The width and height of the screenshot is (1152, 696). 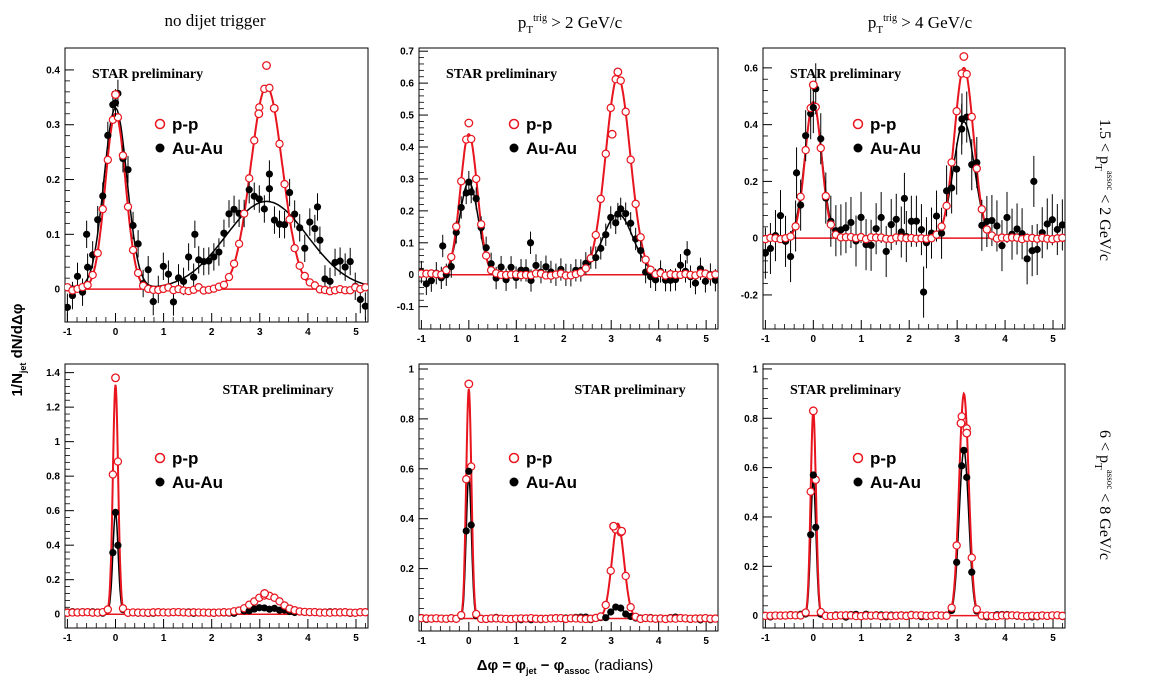 What do you see at coordinates (53, 580) in the screenshot?
I see `y-tick-label: 0.2` at bounding box center [53, 580].